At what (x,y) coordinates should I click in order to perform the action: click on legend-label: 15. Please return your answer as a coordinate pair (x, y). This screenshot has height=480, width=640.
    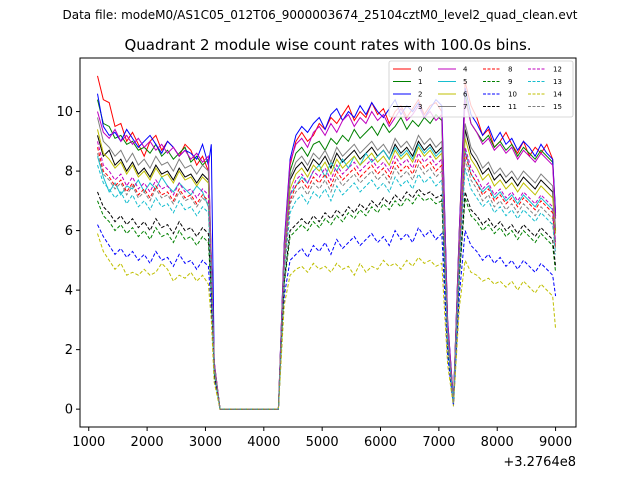
    Looking at the image, I should click on (557, 107).